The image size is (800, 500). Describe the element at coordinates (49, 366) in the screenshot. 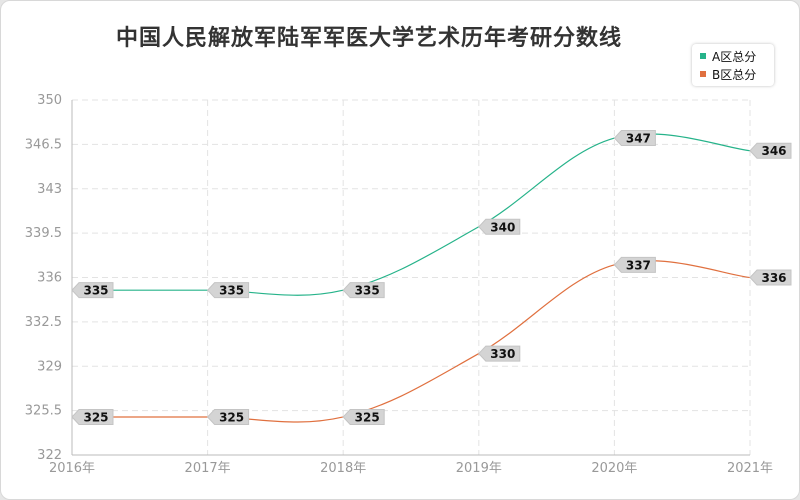

I see `y-tick-label: 329` at that location.